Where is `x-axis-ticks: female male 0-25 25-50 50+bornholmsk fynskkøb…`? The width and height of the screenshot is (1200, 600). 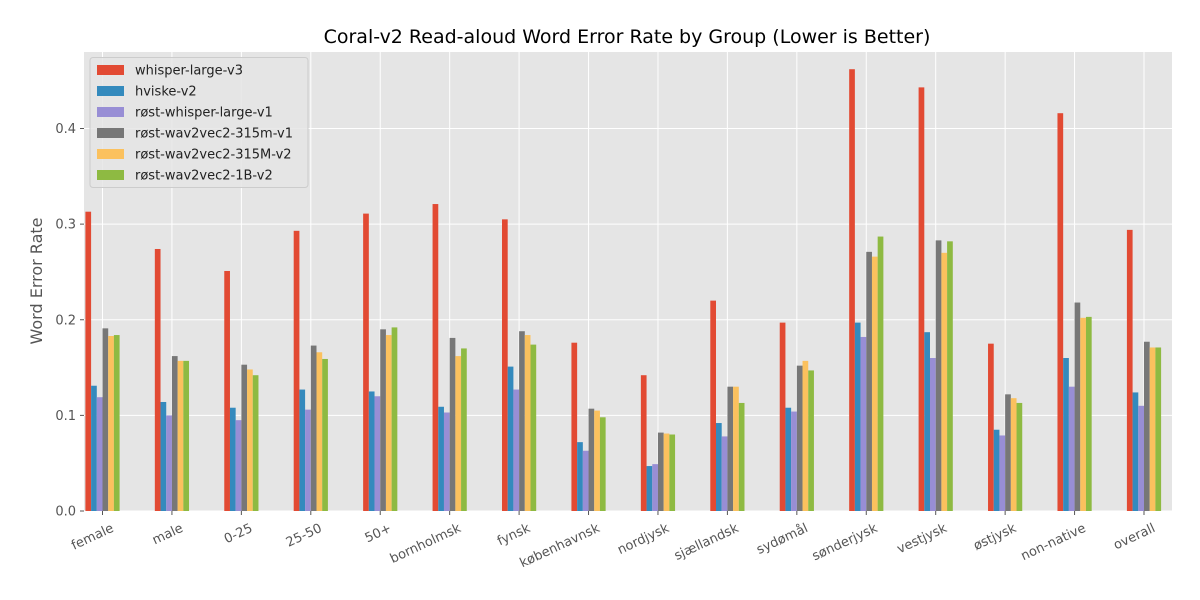 x-axis-ticks: female male 0-25 25-50 50+bornholmsk fynskkøb… is located at coordinates (613, 541).